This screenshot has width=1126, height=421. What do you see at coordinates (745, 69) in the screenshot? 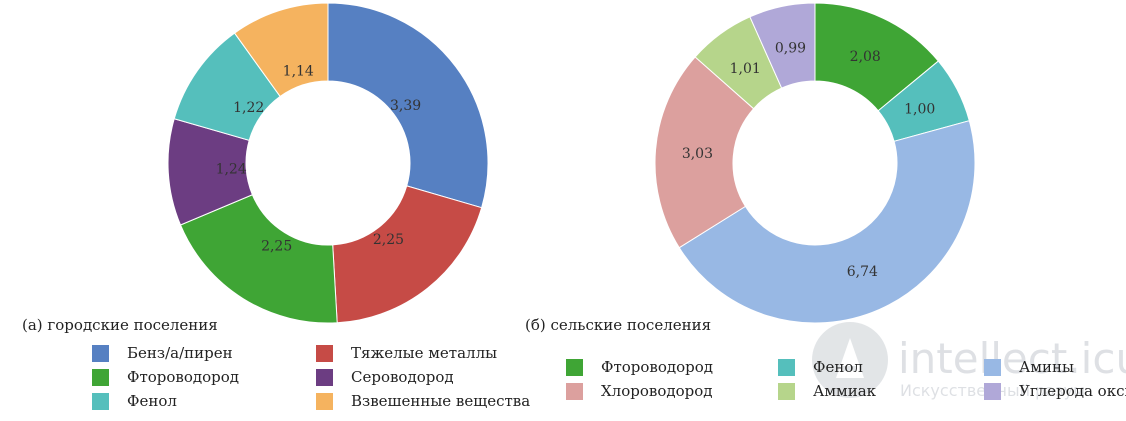
I see `slice-value-label: 1,01` at bounding box center [745, 69].